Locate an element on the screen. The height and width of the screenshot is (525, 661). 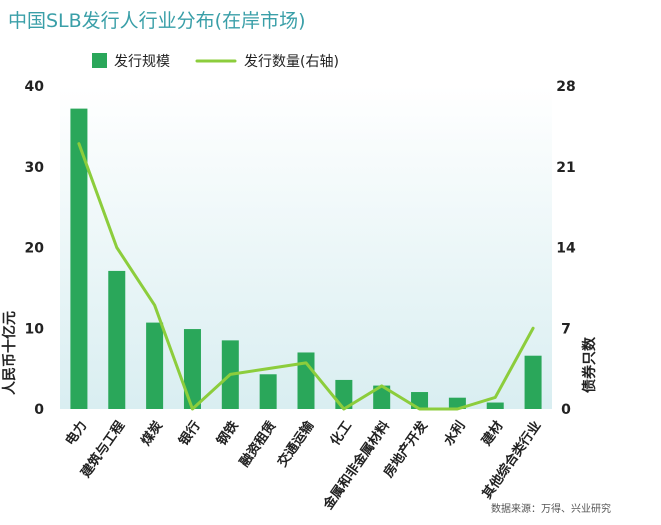
y-right-tick-0: 0 is located at coordinates (566, 410).